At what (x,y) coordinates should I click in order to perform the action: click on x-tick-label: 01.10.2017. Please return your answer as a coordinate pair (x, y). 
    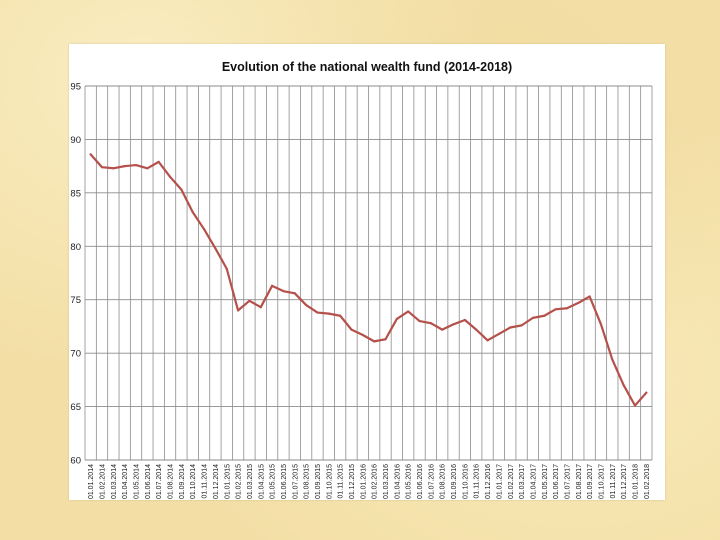
    Looking at the image, I should click on (601, 481).